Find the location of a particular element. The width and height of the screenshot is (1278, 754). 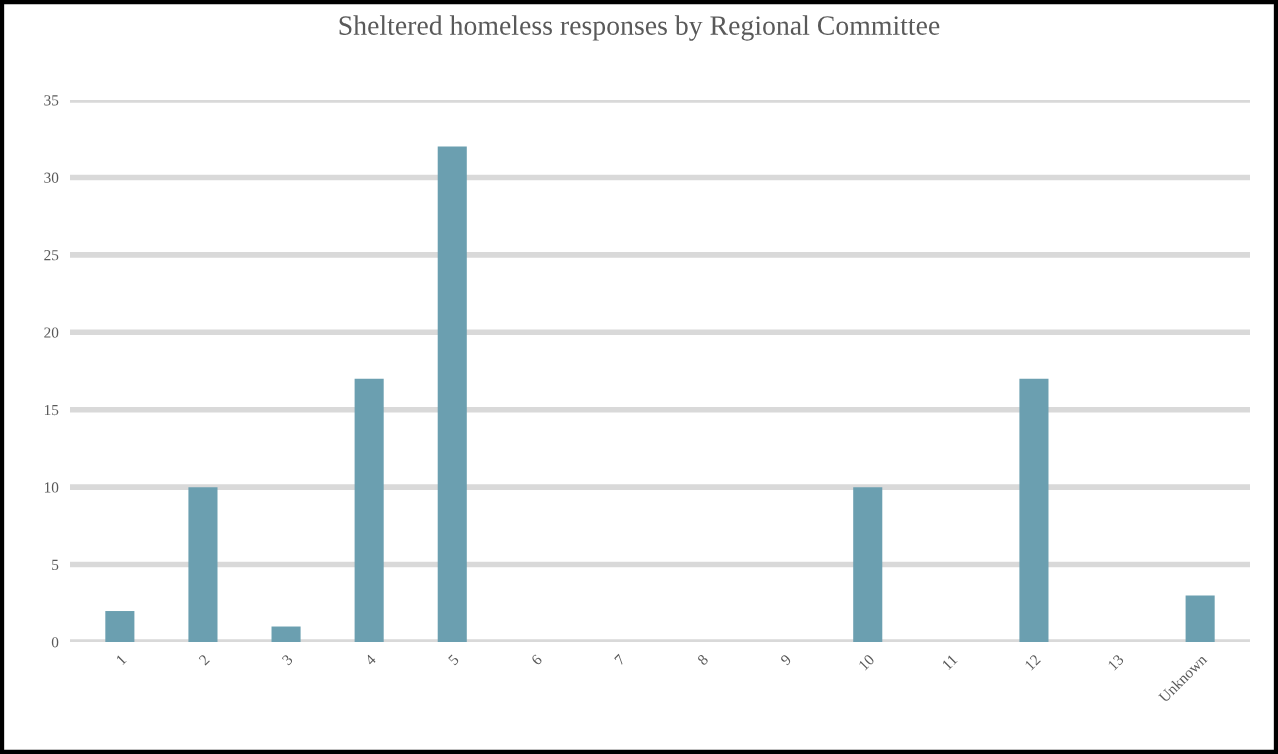

y-tick-label: 30 is located at coordinates (51, 177).